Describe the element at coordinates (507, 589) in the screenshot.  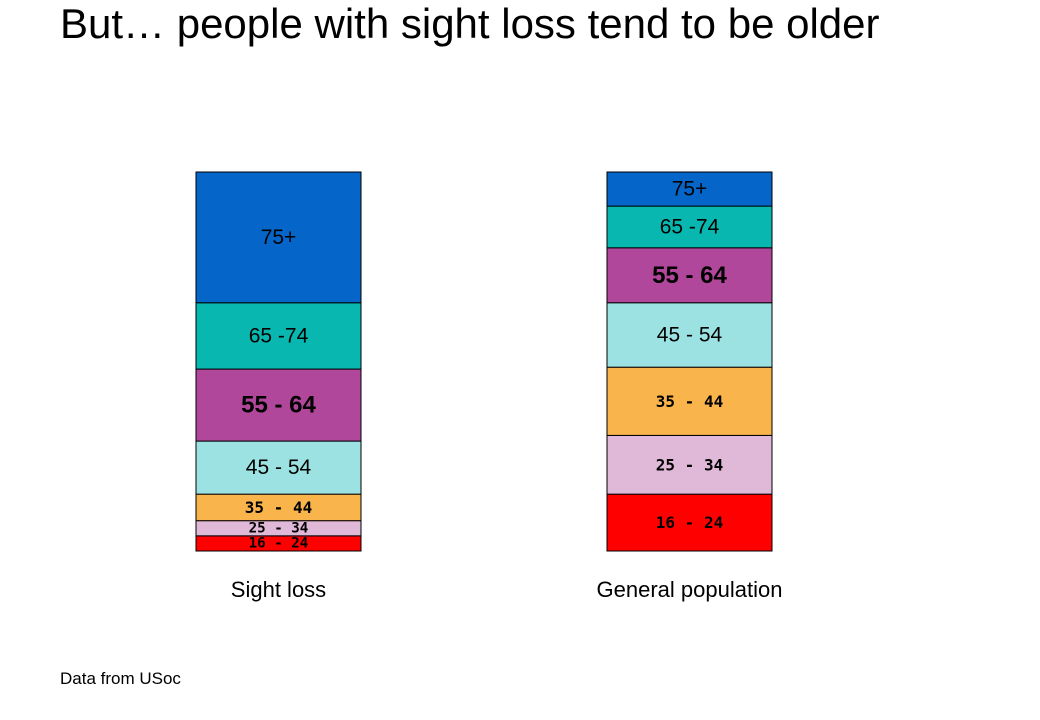
I see `category-labels: Sight loss General population` at that location.